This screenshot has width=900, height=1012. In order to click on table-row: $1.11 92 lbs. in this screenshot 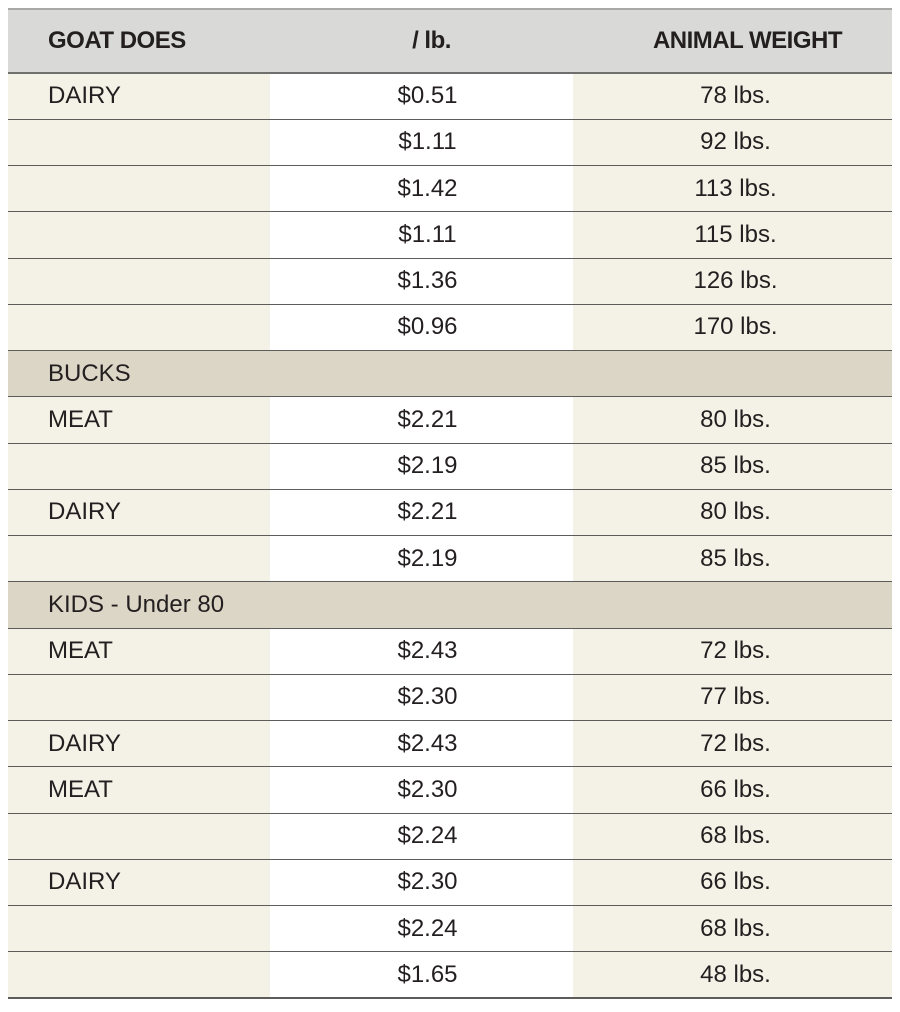, I will do `click(450, 143)`.